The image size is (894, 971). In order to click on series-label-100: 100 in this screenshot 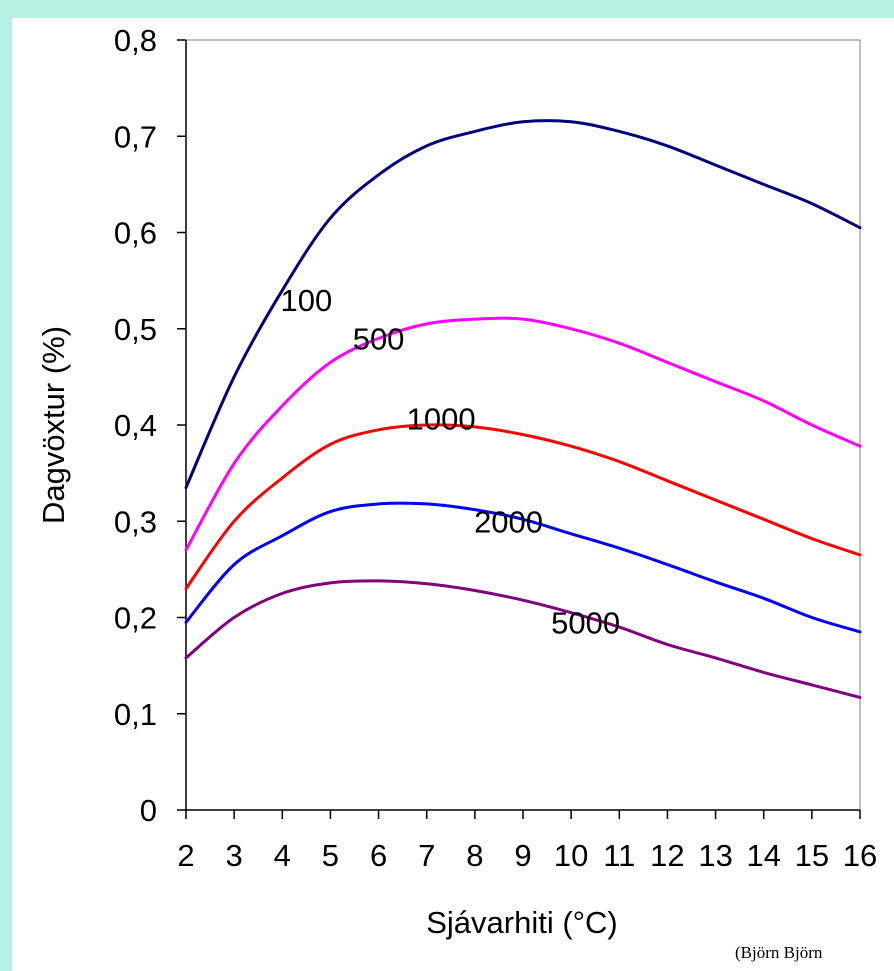, I will do `click(306, 300)`.